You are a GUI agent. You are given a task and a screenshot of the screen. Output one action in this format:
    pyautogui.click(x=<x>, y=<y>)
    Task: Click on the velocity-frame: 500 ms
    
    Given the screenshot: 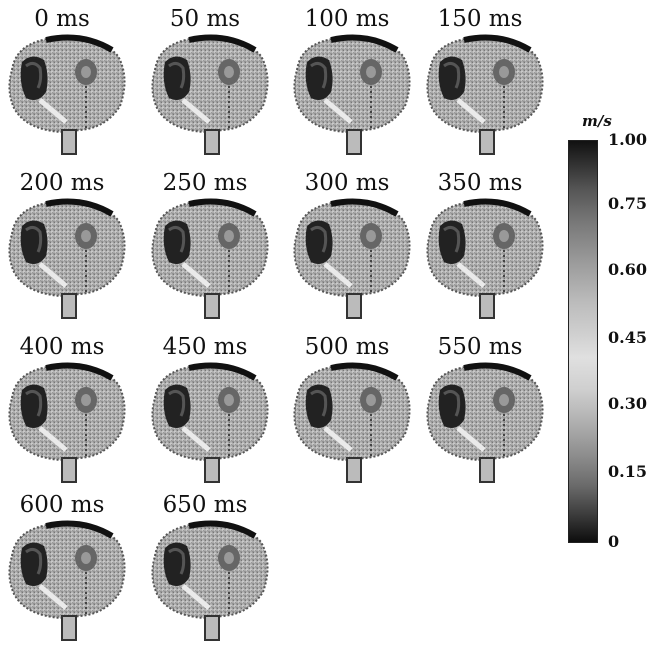 What is the action you would take?
    pyautogui.click(x=357, y=414)
    